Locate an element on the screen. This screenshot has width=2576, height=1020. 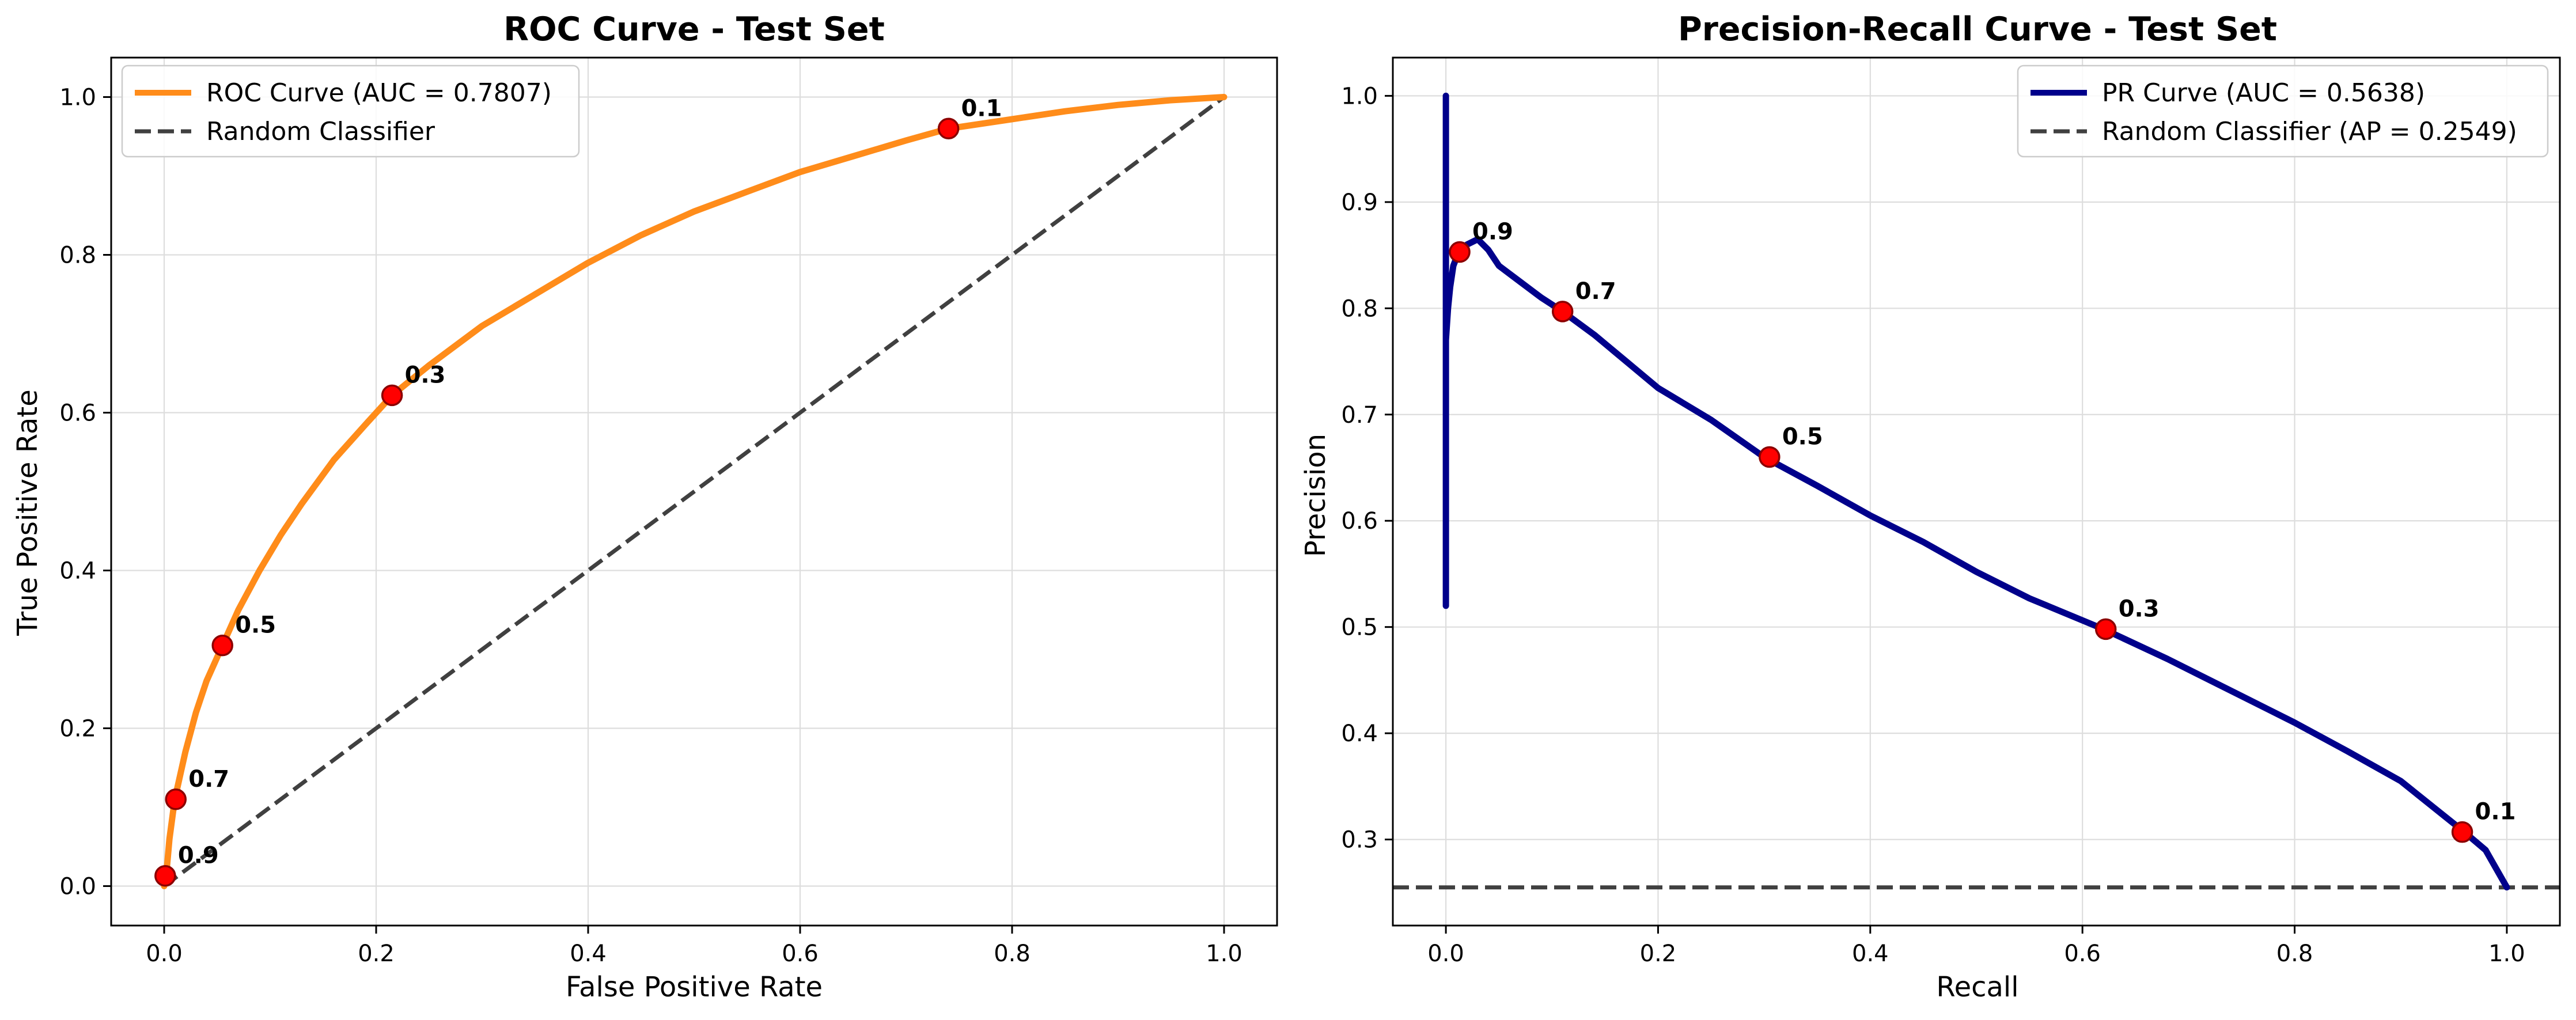
roc-threshold-label: 0.1 is located at coordinates (981, 109).